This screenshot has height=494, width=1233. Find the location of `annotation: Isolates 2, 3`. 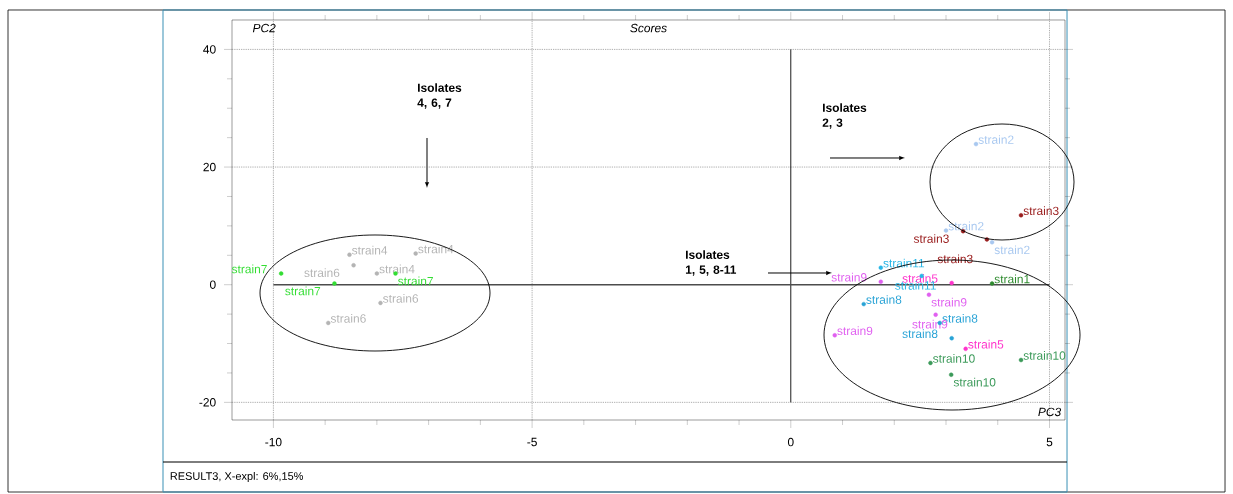

annotation: Isolates 2, 3 is located at coordinates (844, 116).